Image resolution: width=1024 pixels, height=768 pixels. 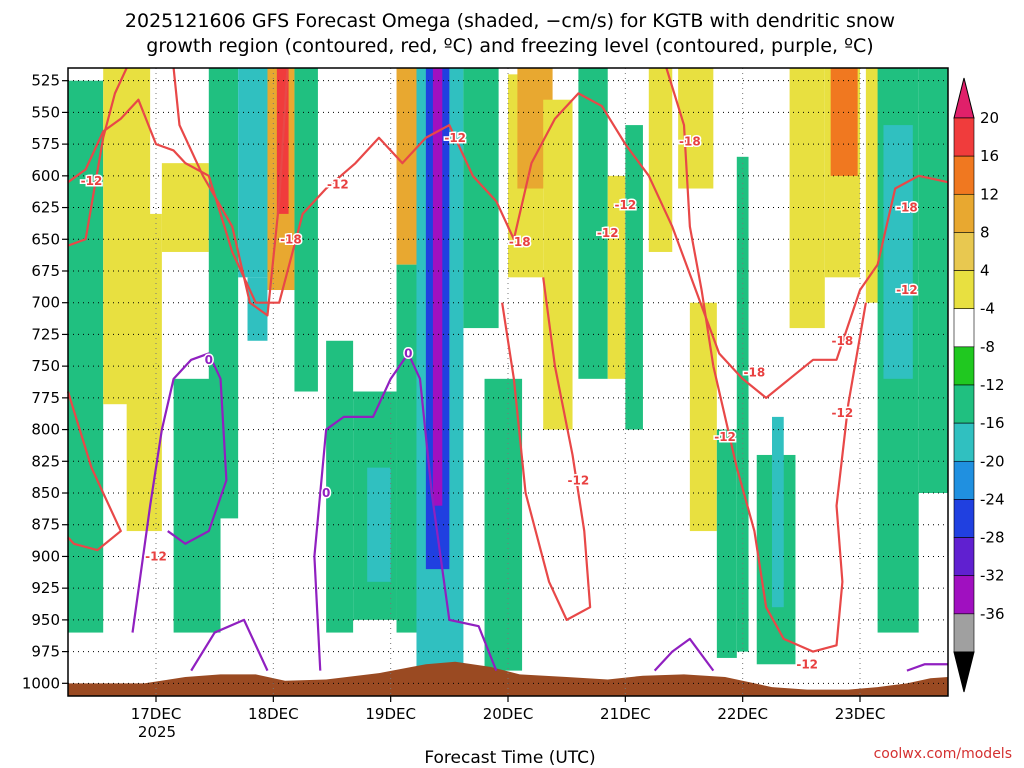 What do you see at coordinates (625, 205) in the screenshot?
I see `contour-label-8: -12` at bounding box center [625, 205].